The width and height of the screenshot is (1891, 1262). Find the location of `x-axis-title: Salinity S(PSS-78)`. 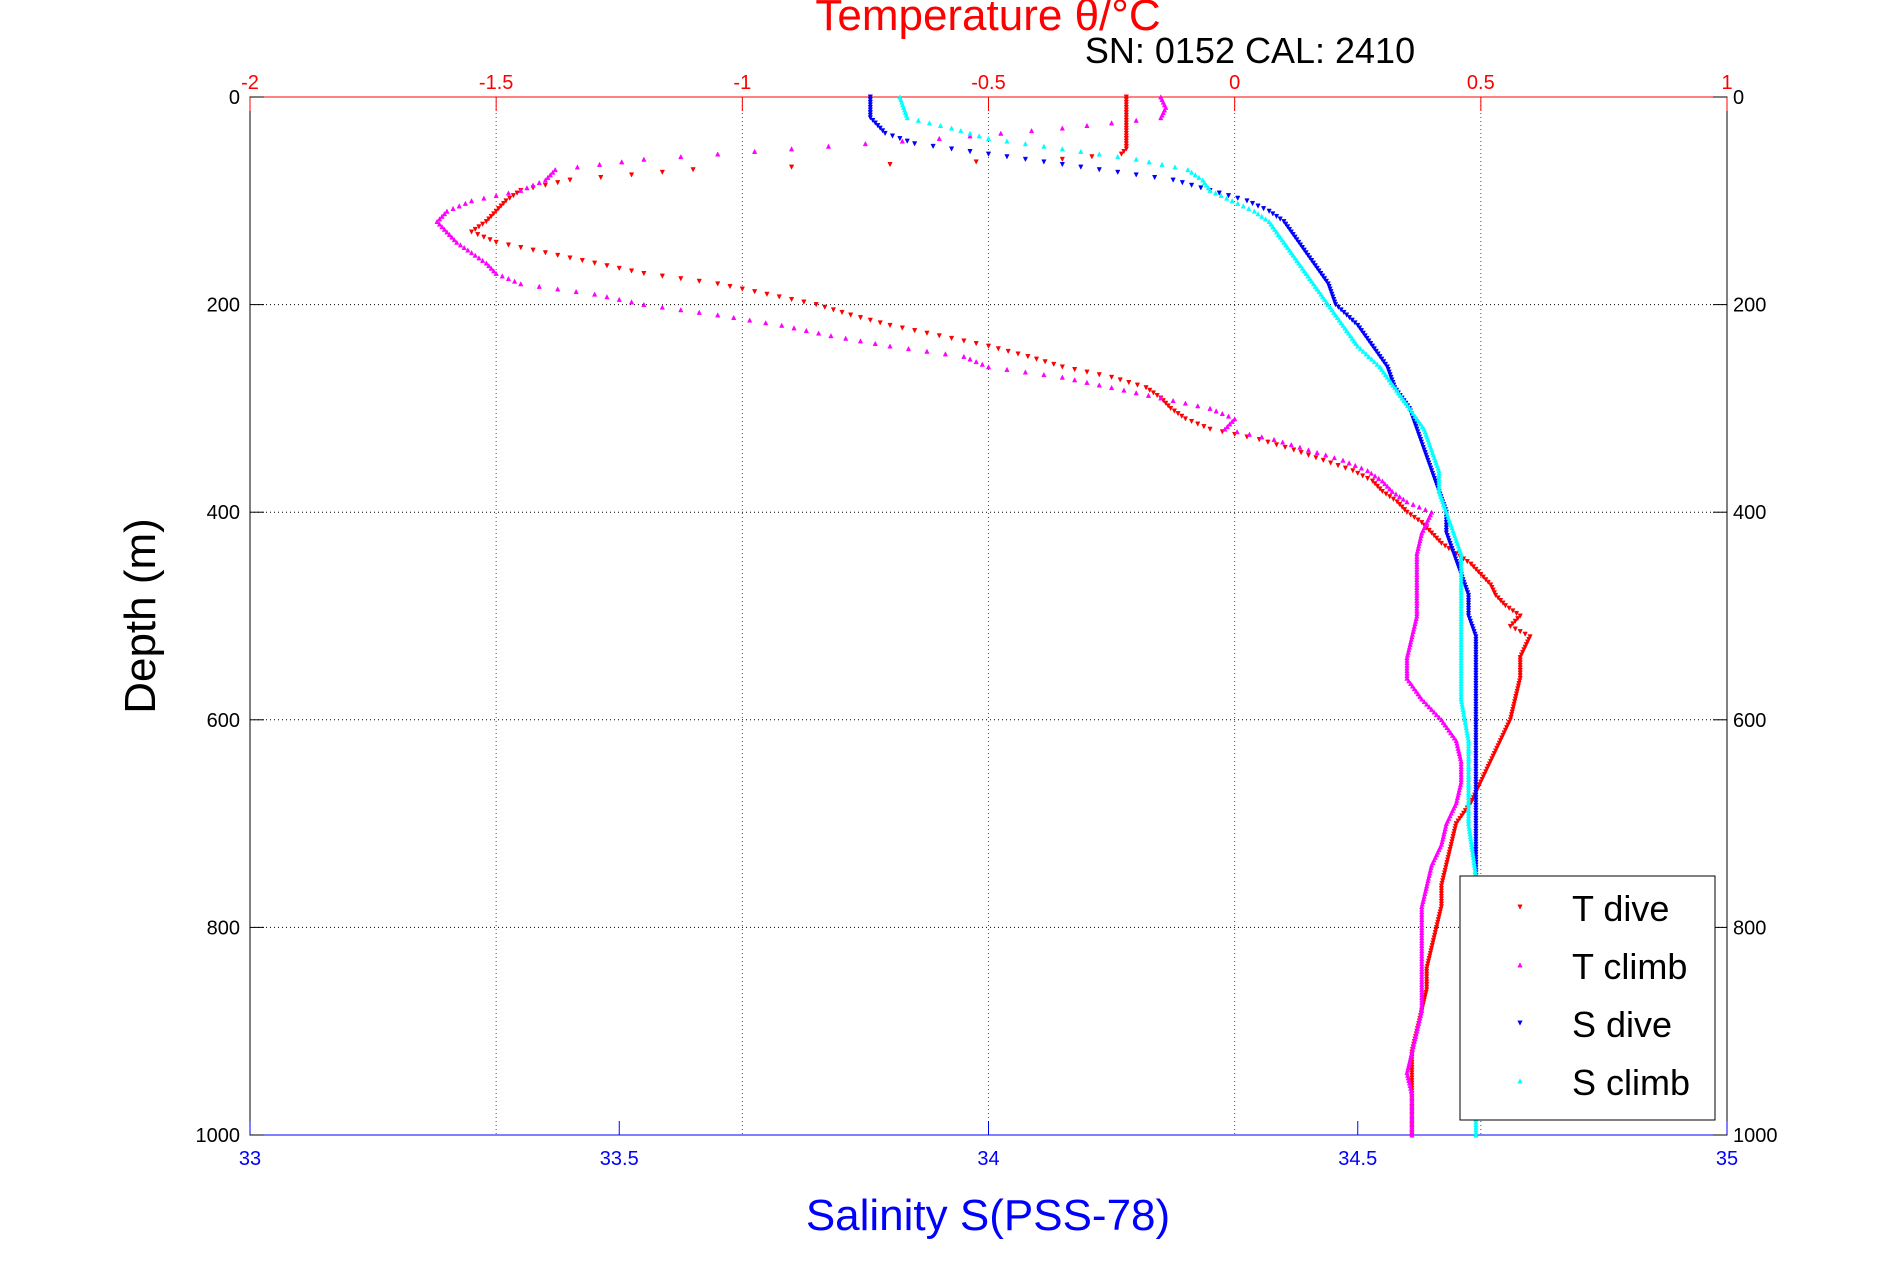

x-axis-title: Salinity S(PSS-78) is located at coordinates (988, 1215).